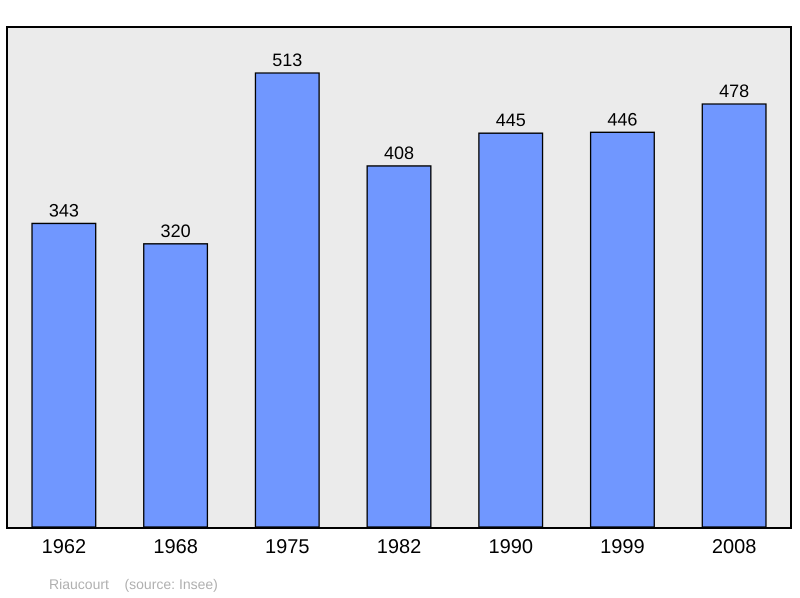 The height and width of the screenshot is (598, 800). I want to click on x-tick-label: 1975, so click(287, 547).